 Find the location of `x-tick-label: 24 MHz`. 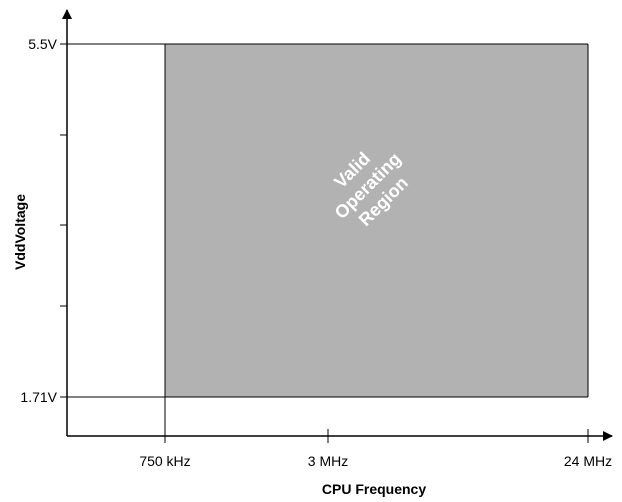

x-tick-label: 24 MHz is located at coordinates (588, 461).